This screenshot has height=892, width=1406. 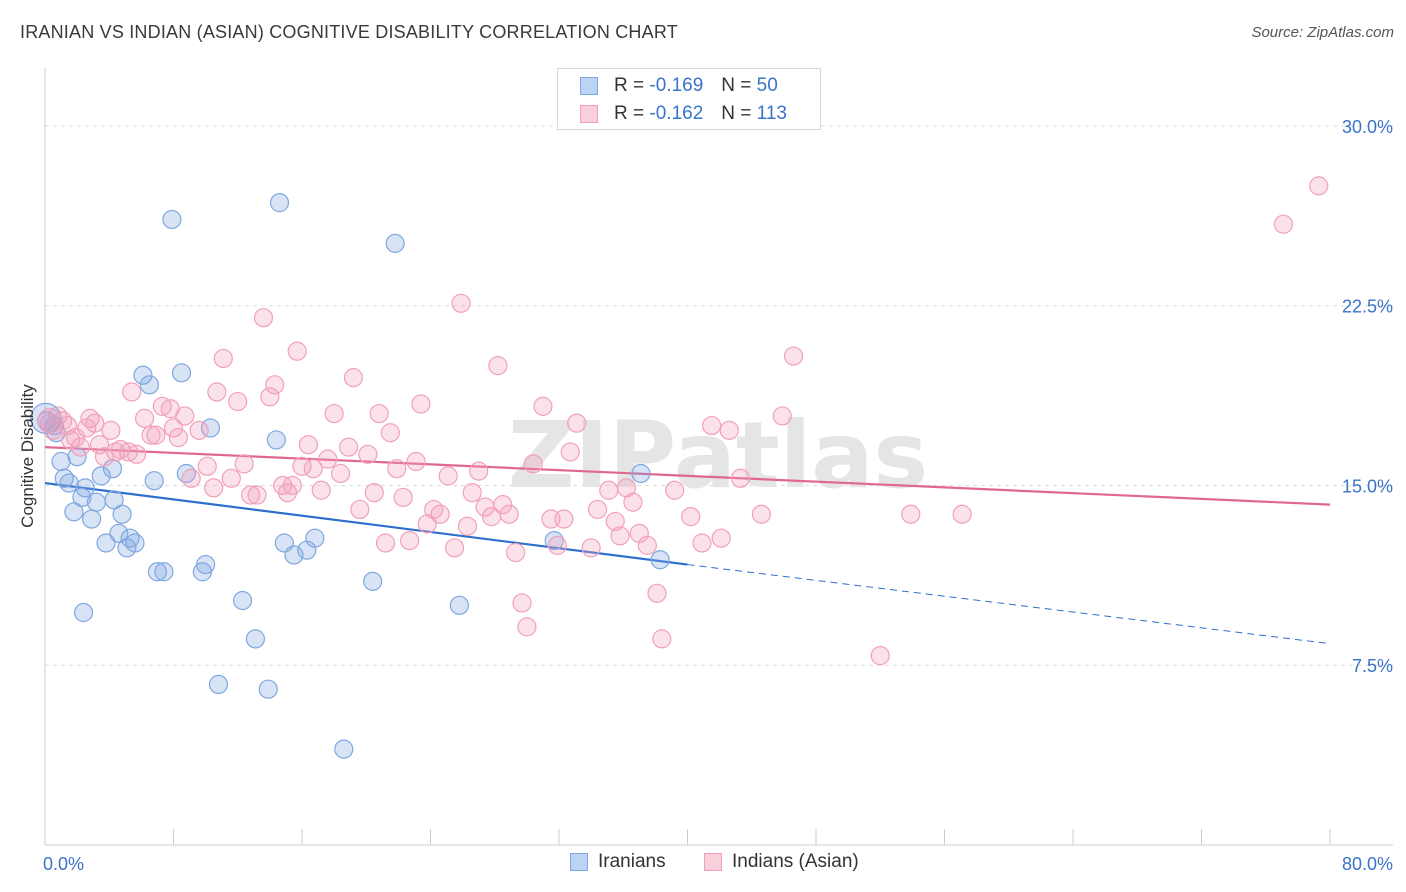 What do you see at coordinates (27, 456) in the screenshot?
I see `y-axis-label: Cognitive Disability` at bounding box center [27, 456].